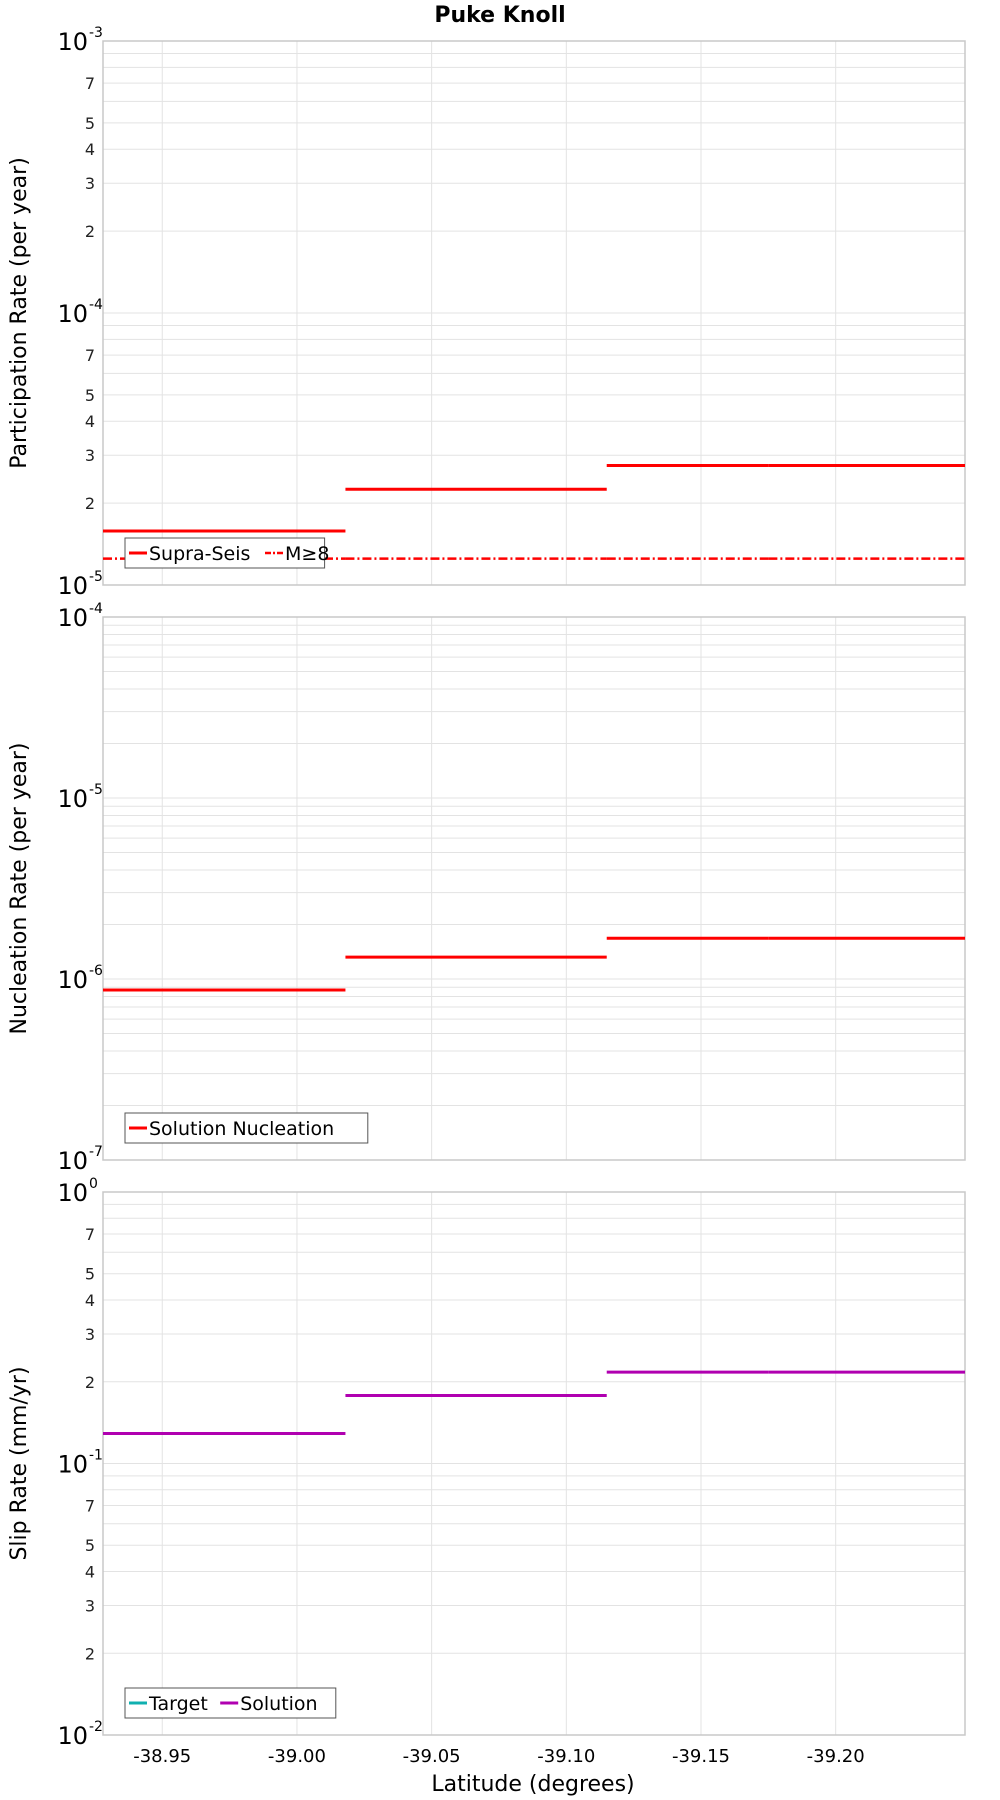 This screenshot has width=1000, height=1800. Describe the element at coordinates (701, 1756) in the screenshot. I see `x-tick-label: -39.15` at that location.